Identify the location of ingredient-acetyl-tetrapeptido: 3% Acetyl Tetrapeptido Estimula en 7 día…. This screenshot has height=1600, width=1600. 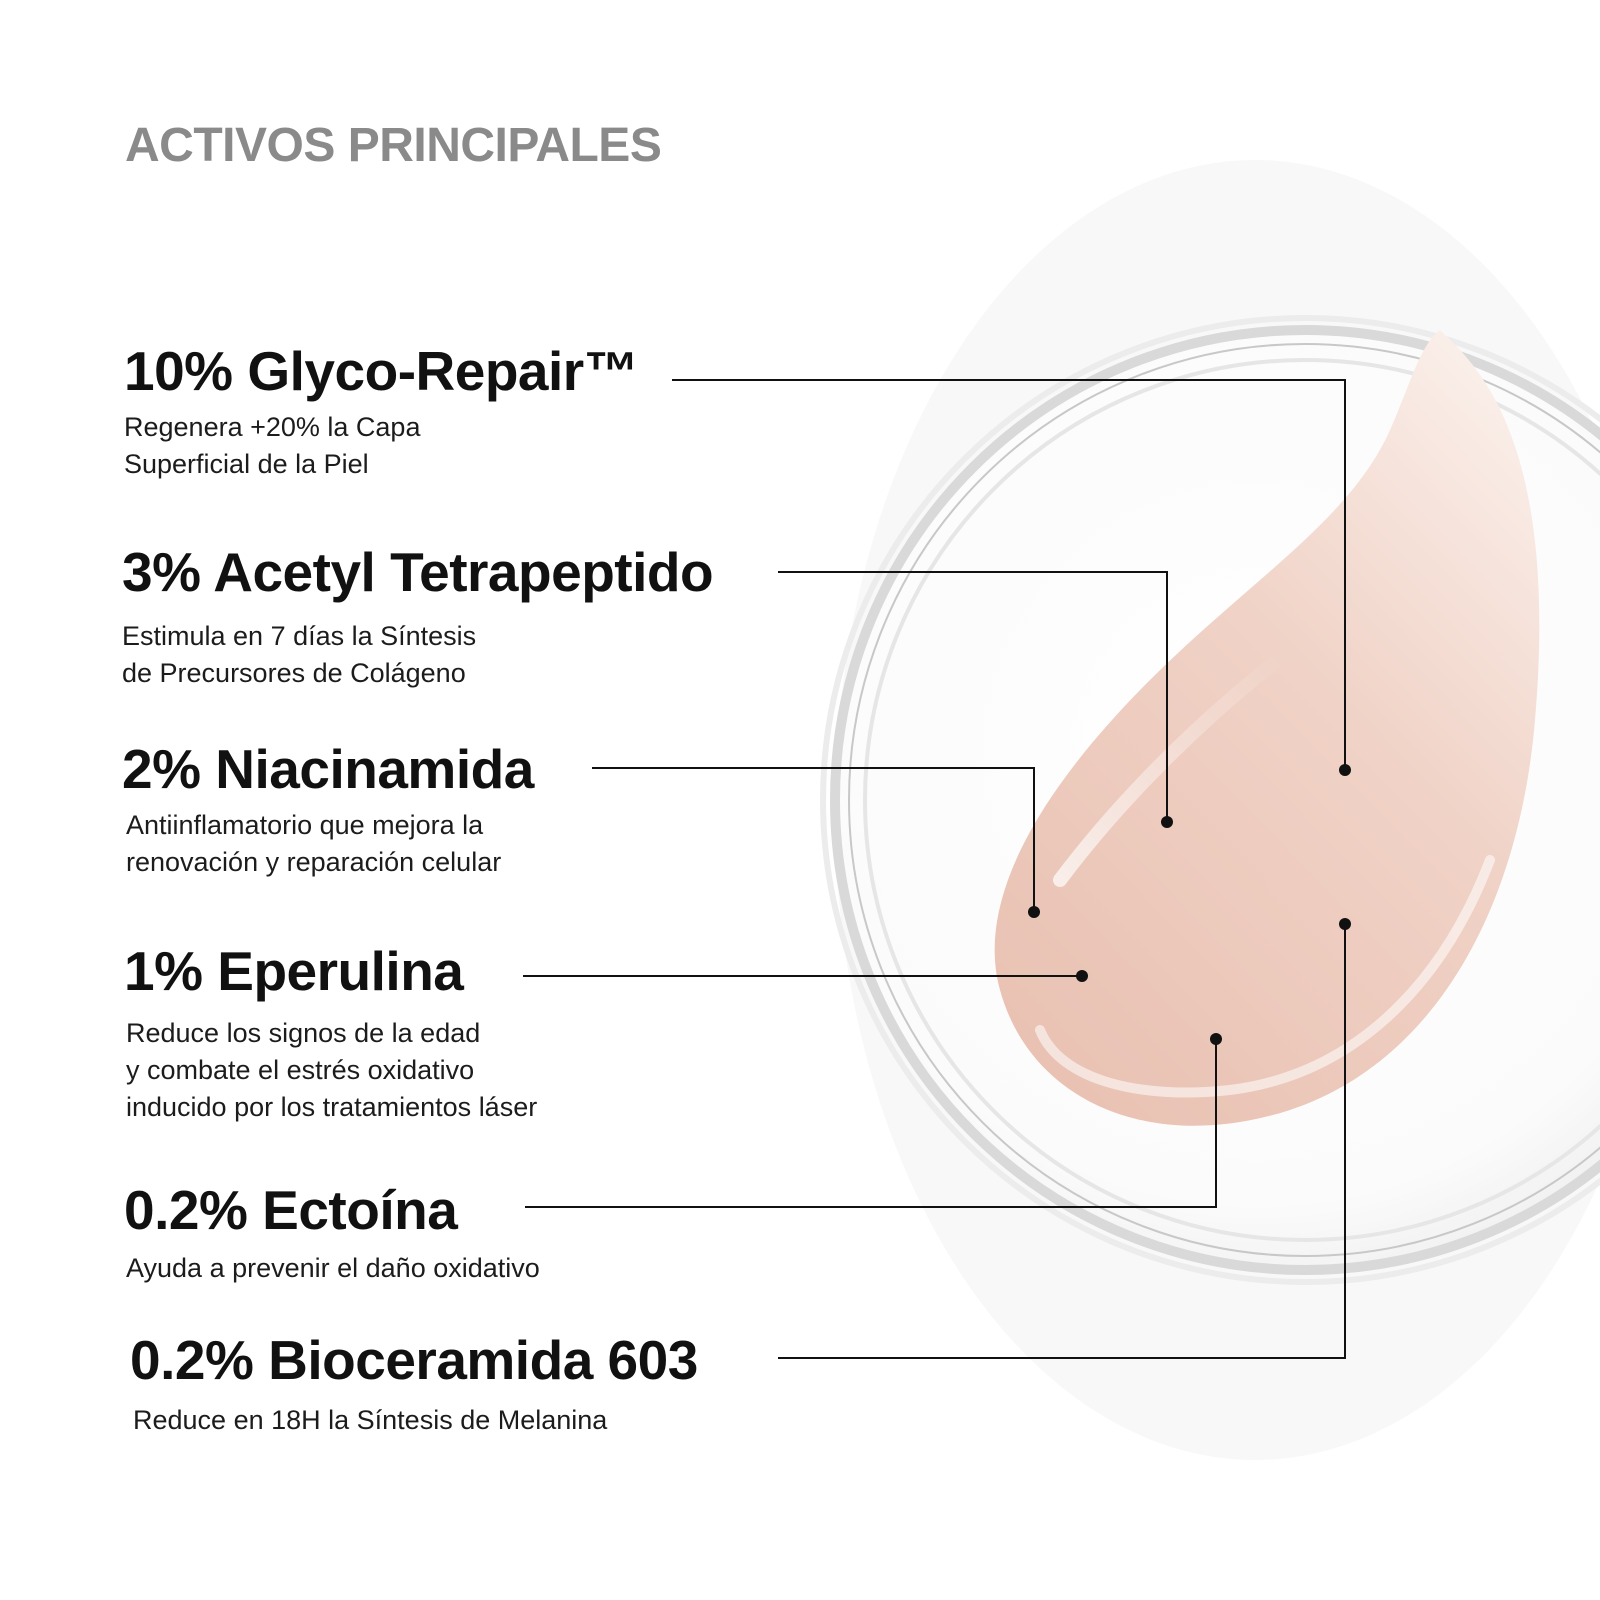
(418, 616).